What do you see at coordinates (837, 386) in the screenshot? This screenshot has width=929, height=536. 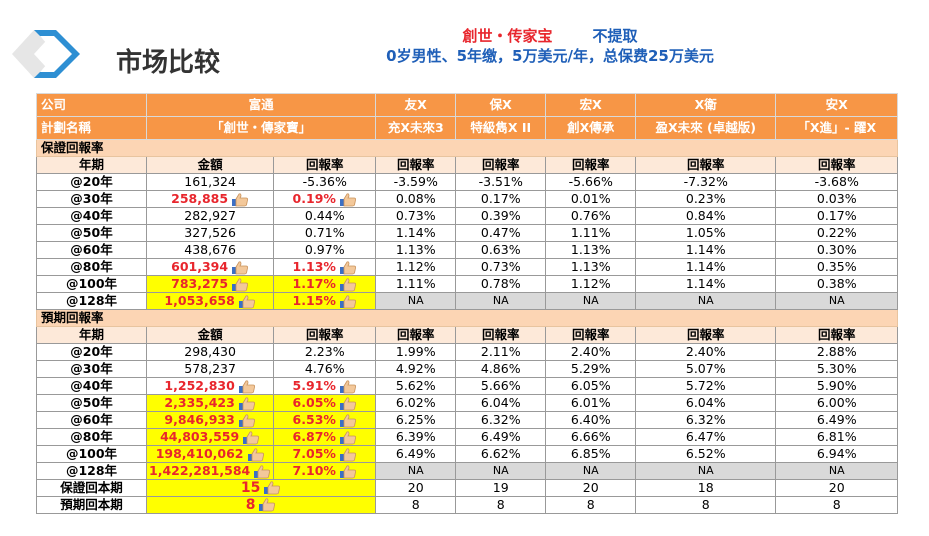 I see `competitor-return-cell: 5.90%` at bounding box center [837, 386].